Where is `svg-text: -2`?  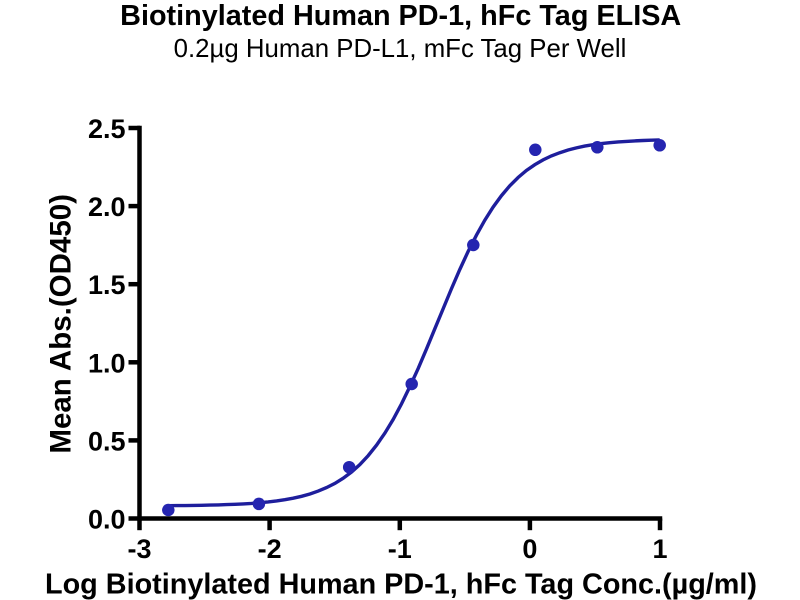
svg-text: -2 is located at coordinates (270, 549).